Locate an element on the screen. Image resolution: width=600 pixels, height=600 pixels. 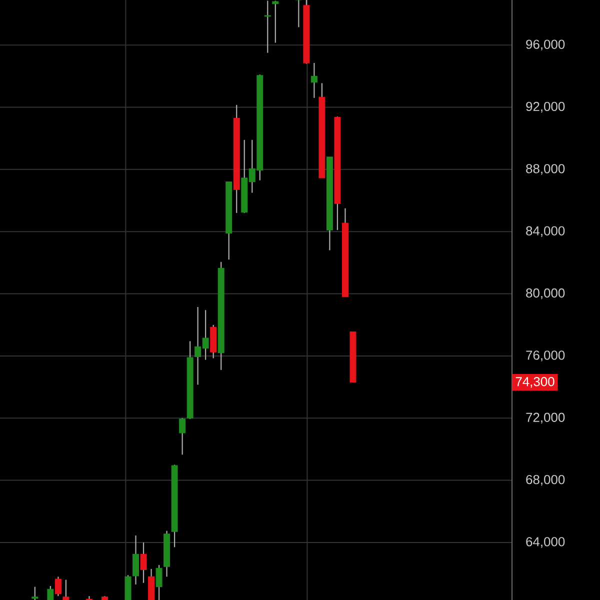
y-tick-label: 80,000 is located at coordinates (545, 294).